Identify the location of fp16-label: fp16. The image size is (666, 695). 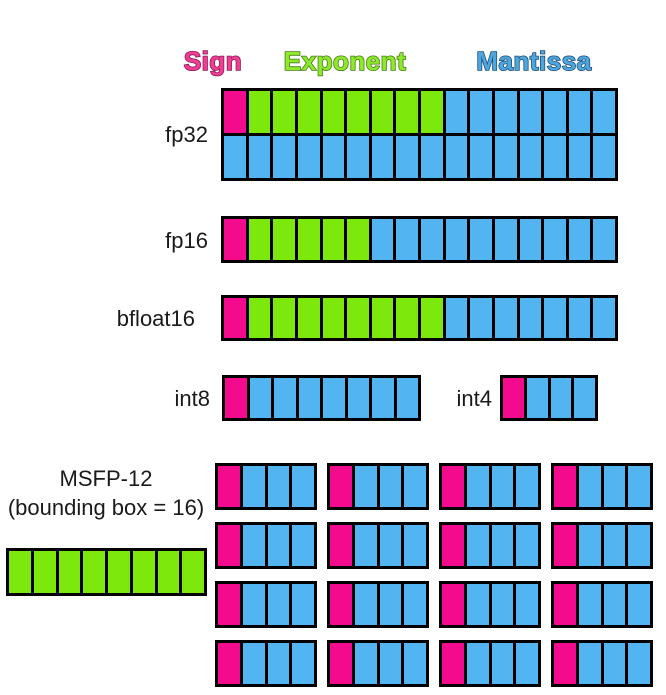
(186, 240).